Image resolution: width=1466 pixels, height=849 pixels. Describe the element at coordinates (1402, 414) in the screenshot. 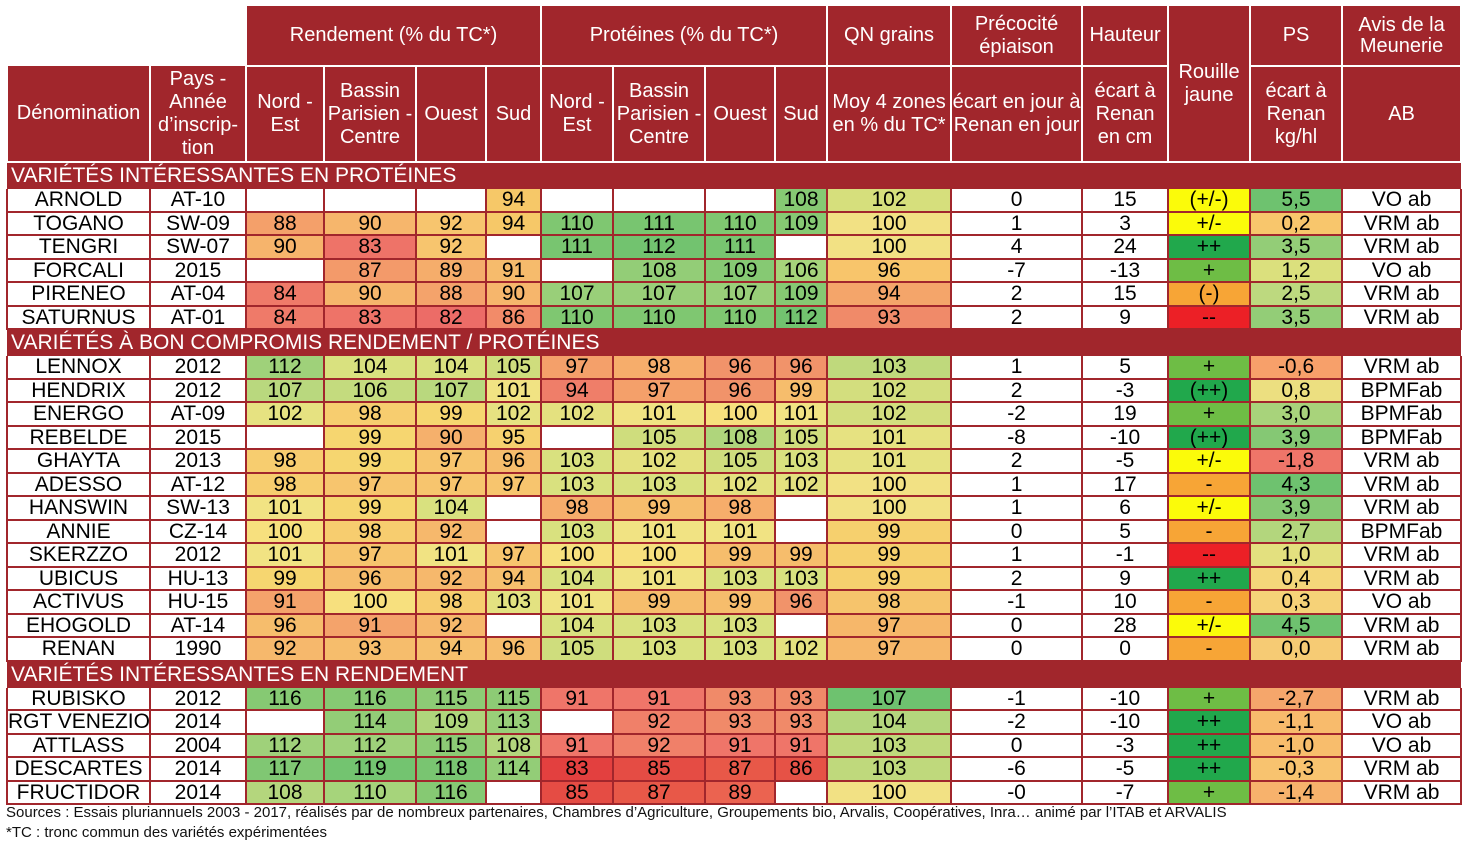

I see `table-cell: BPMFab` at that location.